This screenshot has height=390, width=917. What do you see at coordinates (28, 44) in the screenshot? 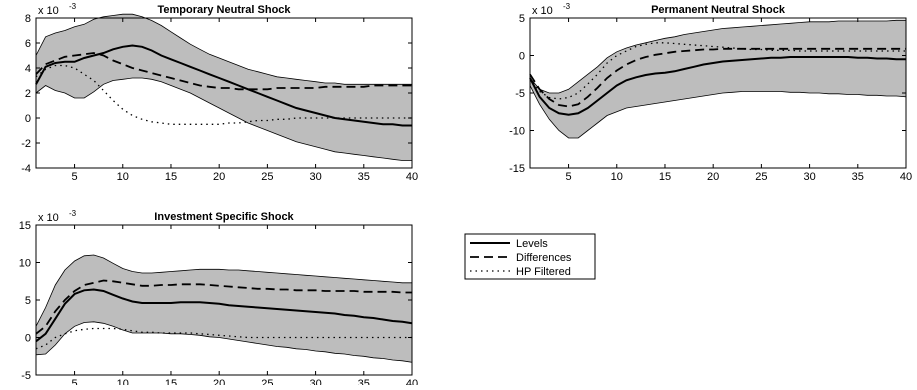
I see `y-tick-label: 6` at bounding box center [28, 44].